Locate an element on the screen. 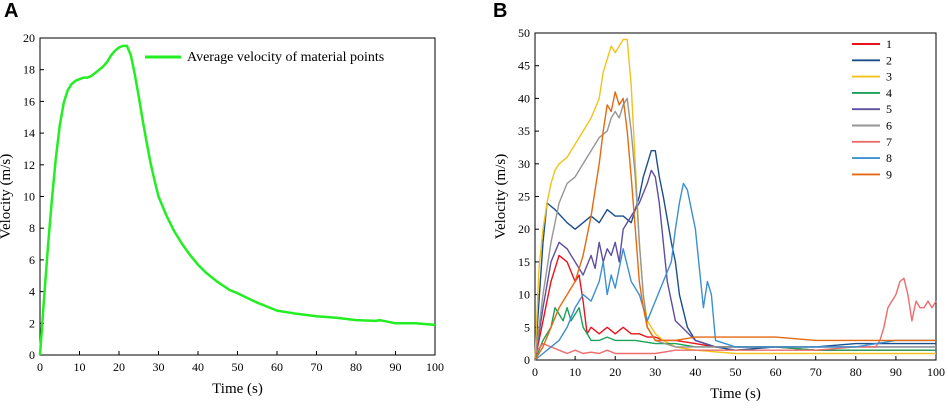 This screenshot has height=411, width=948. y-tick-label: 8 is located at coordinates (32, 228).